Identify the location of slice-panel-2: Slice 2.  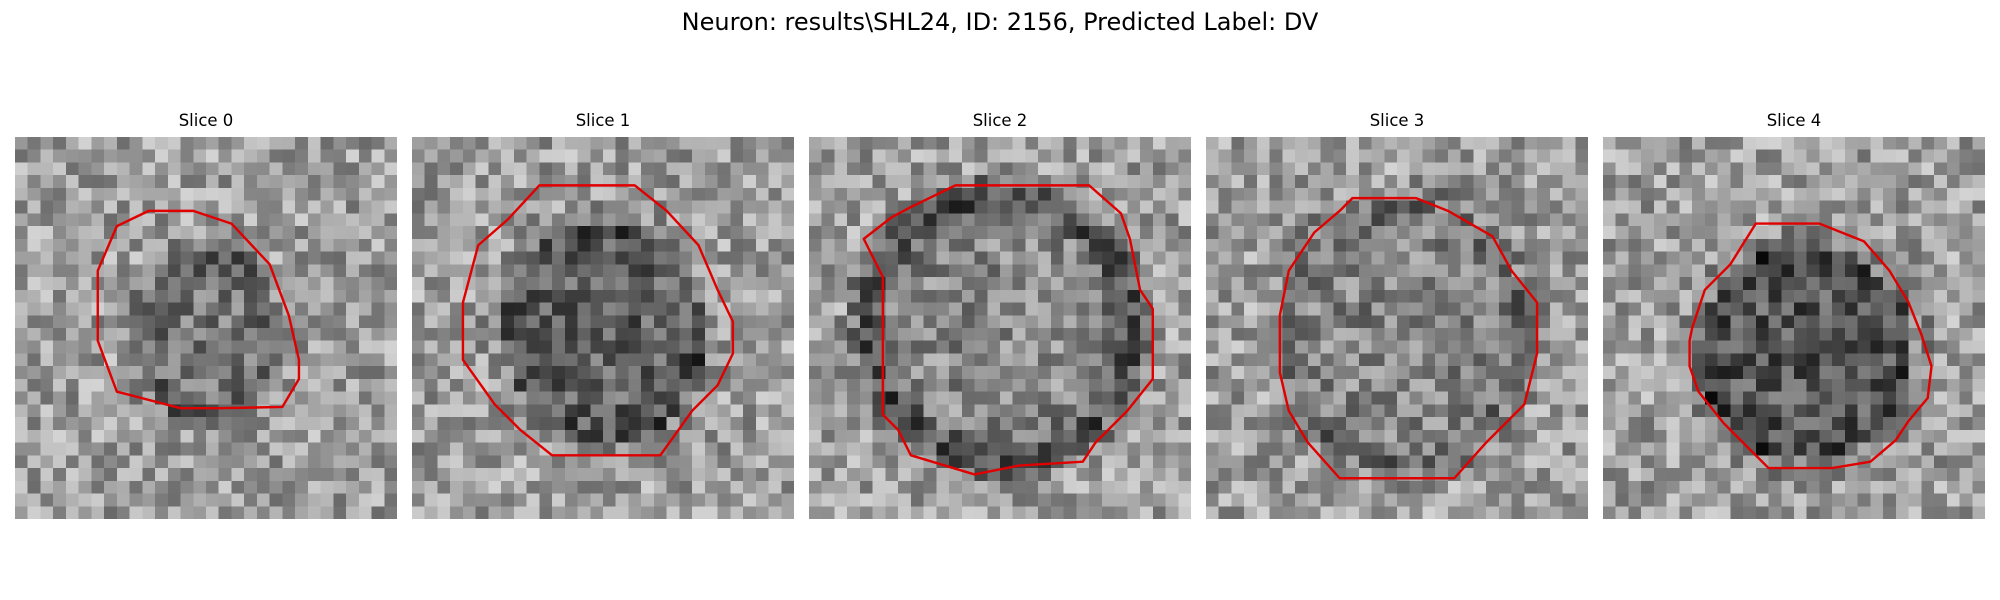
(1000, 314).